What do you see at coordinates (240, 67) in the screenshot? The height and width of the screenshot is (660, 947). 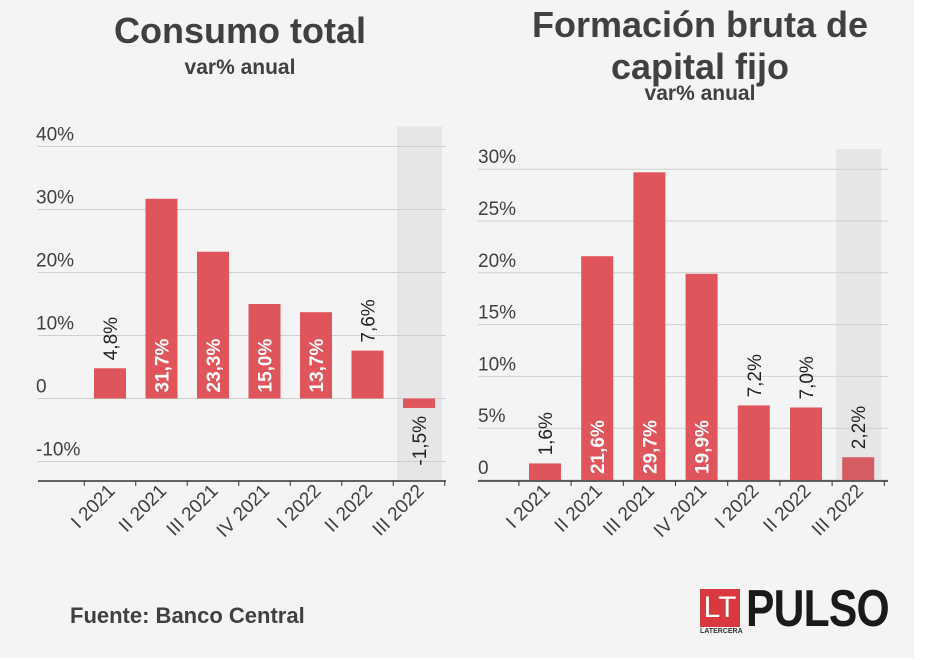 I see `chart-subtitle-consumo: var% anual` at bounding box center [240, 67].